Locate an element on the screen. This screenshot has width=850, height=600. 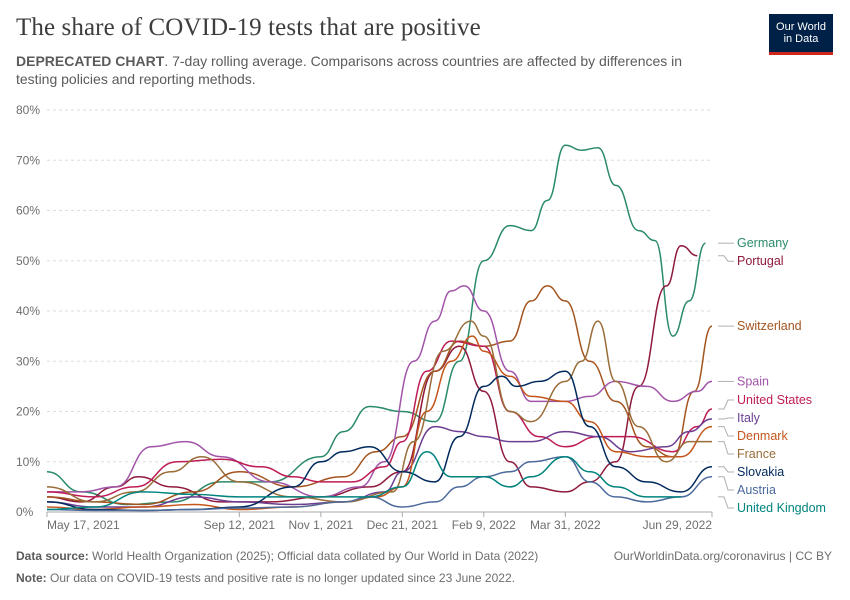
deprecated-label: DEPRECATED CHART is located at coordinates (90, 61).